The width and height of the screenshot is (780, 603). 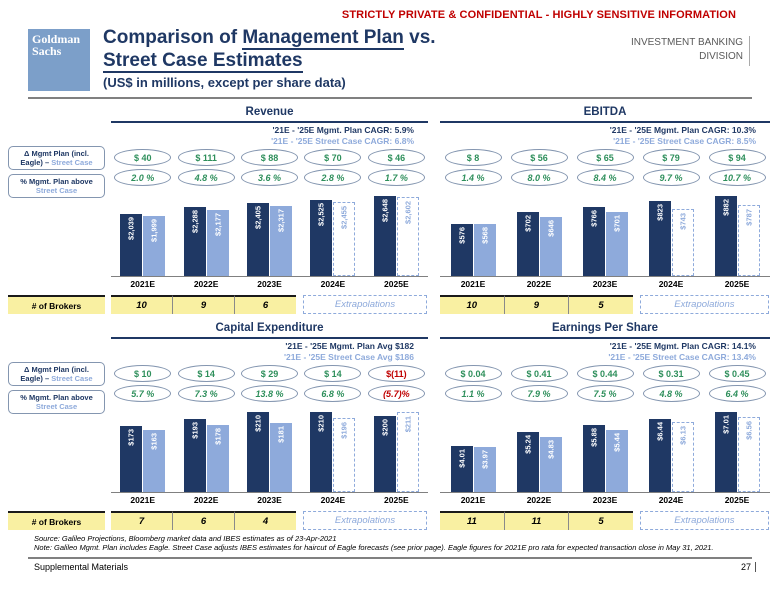 I want to click on chart-title: Revenue, so click(x=269, y=114).